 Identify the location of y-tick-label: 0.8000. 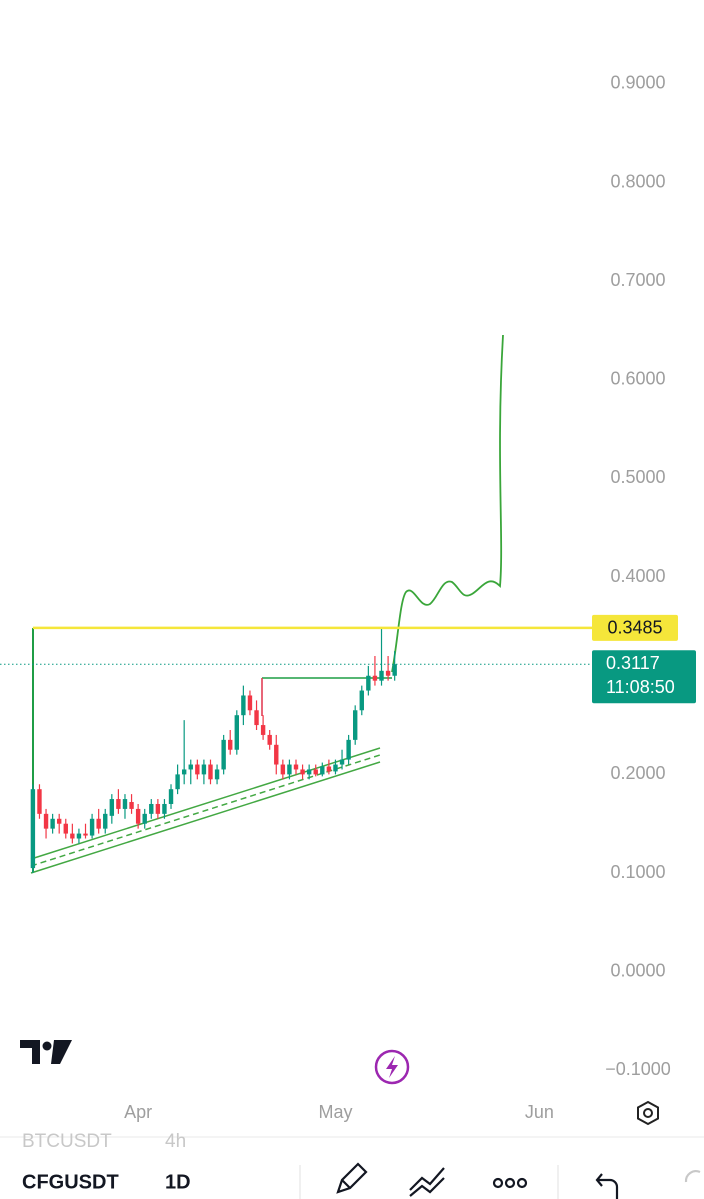
(637, 181).